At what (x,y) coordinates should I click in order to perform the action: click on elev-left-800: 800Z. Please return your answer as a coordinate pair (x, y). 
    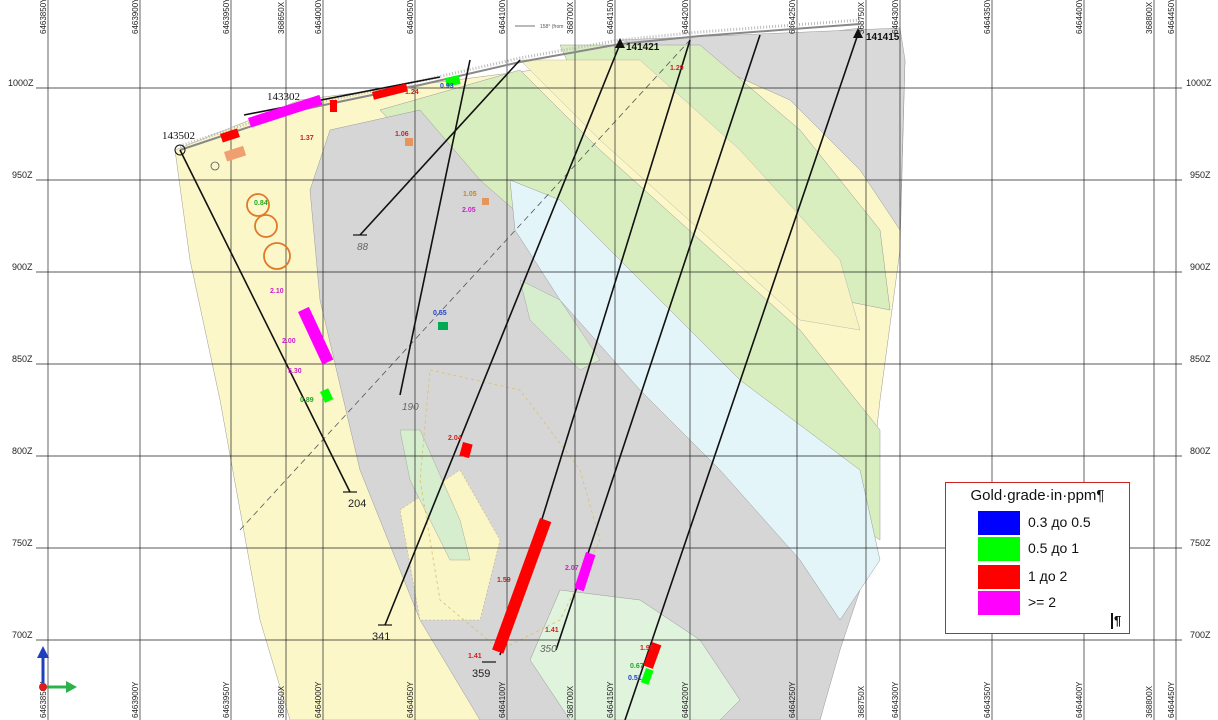
    Looking at the image, I should click on (22, 451).